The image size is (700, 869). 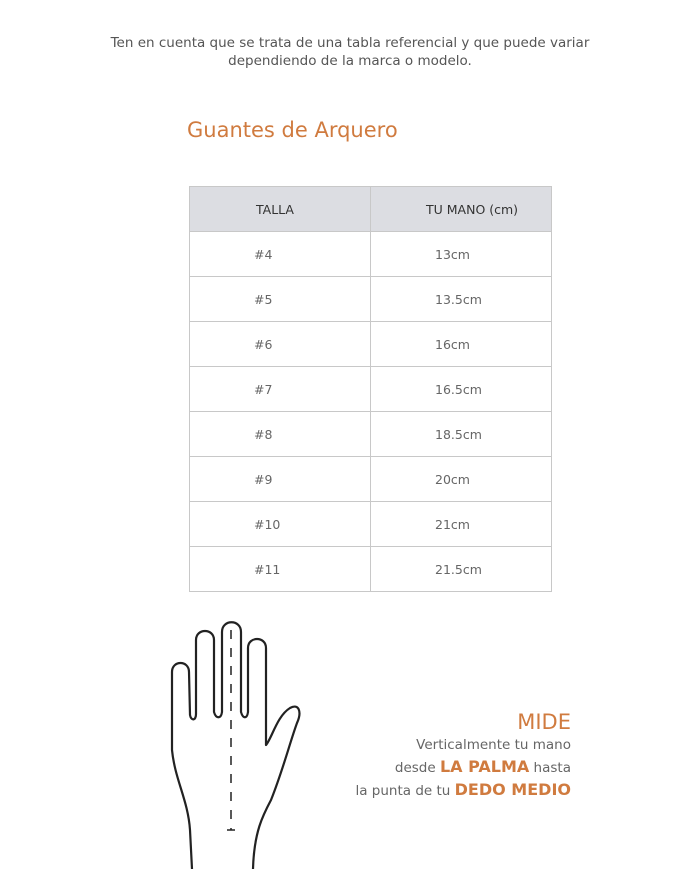 What do you see at coordinates (461, 209) in the screenshot?
I see `header-tu-mano: TU MANO (cm)` at bounding box center [461, 209].